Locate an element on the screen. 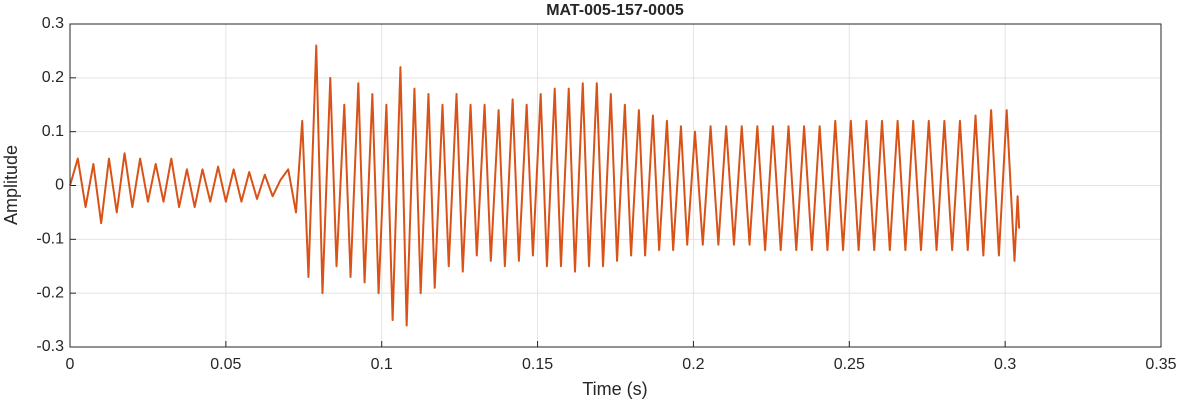  chart-title: MAT-005-157-0005 is located at coordinates (615, 10).